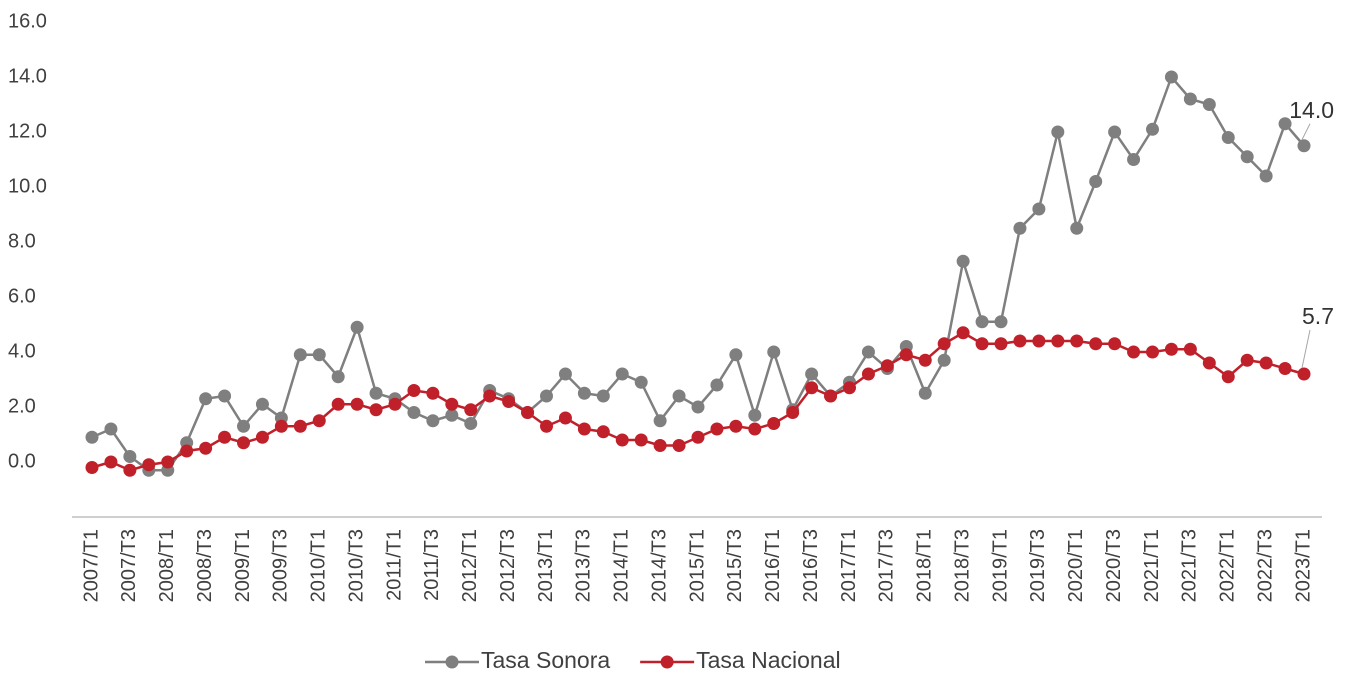  Describe the element at coordinates (432, 565) in the screenshot. I see `x-tick-label: 2011/T3` at that location.